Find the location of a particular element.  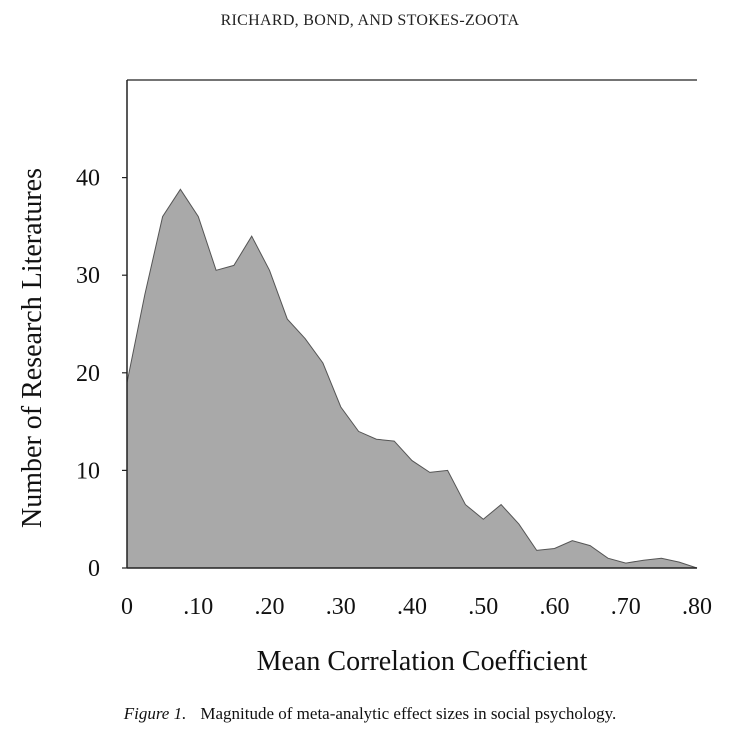

y-tick-label: 10 is located at coordinates (88, 471).